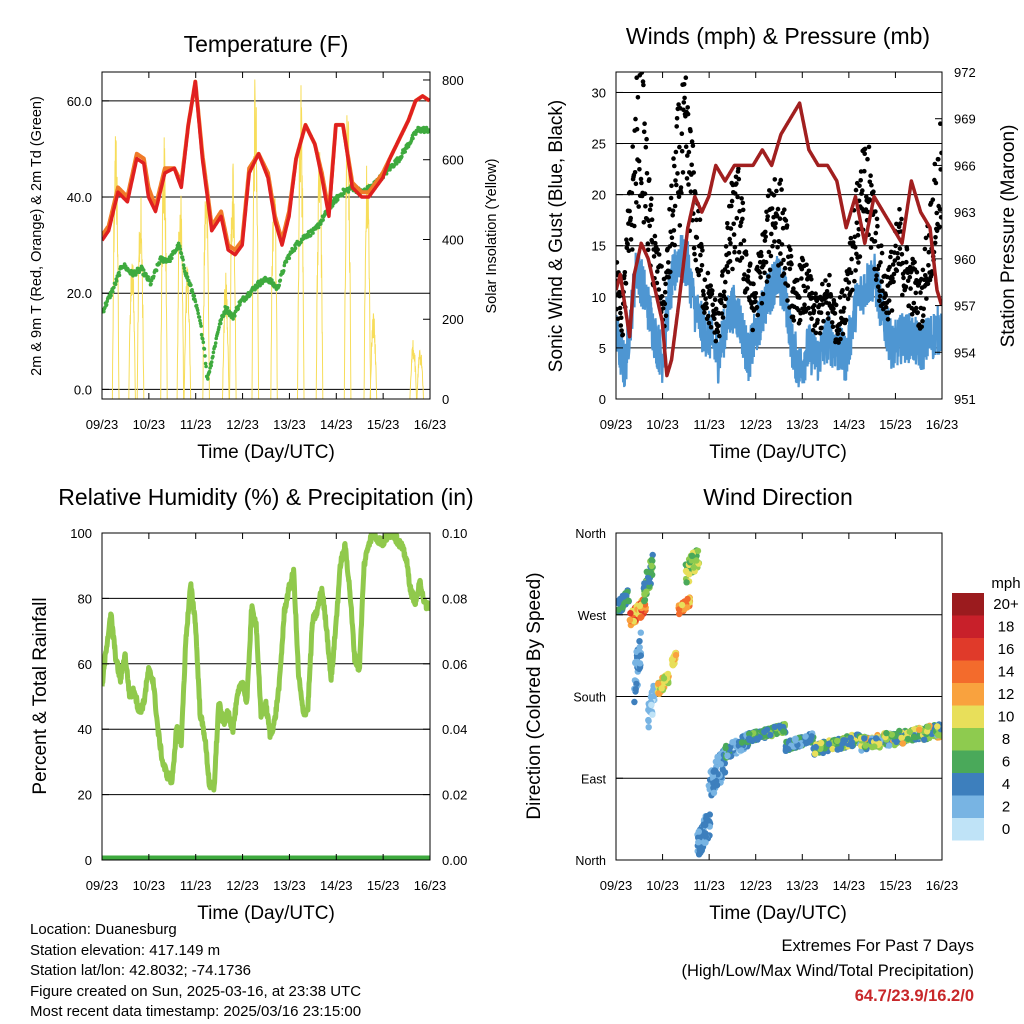 This screenshot has width=1024, height=1024. I want to click on insolation-line, so click(319, 275).